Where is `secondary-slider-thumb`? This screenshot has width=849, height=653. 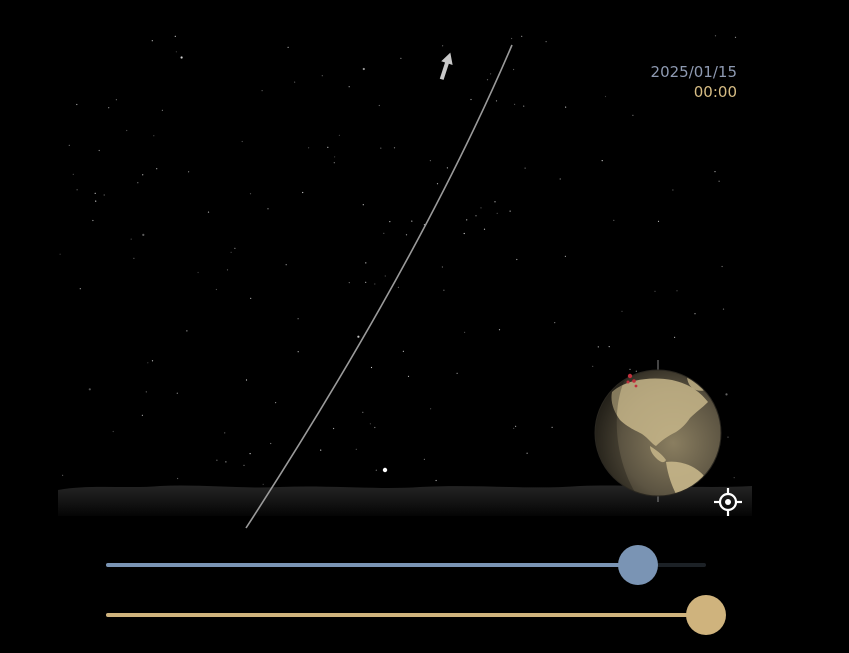
secondary-slider-thumb is located at coordinates (706, 615).